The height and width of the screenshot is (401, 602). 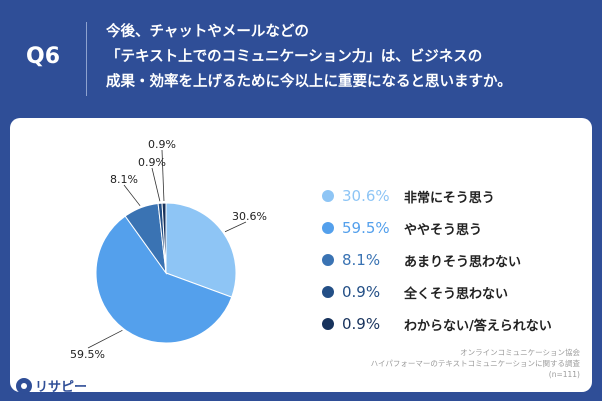 I want to click on legend-row: 30.6% 非常にそう思う, so click(x=437, y=196).